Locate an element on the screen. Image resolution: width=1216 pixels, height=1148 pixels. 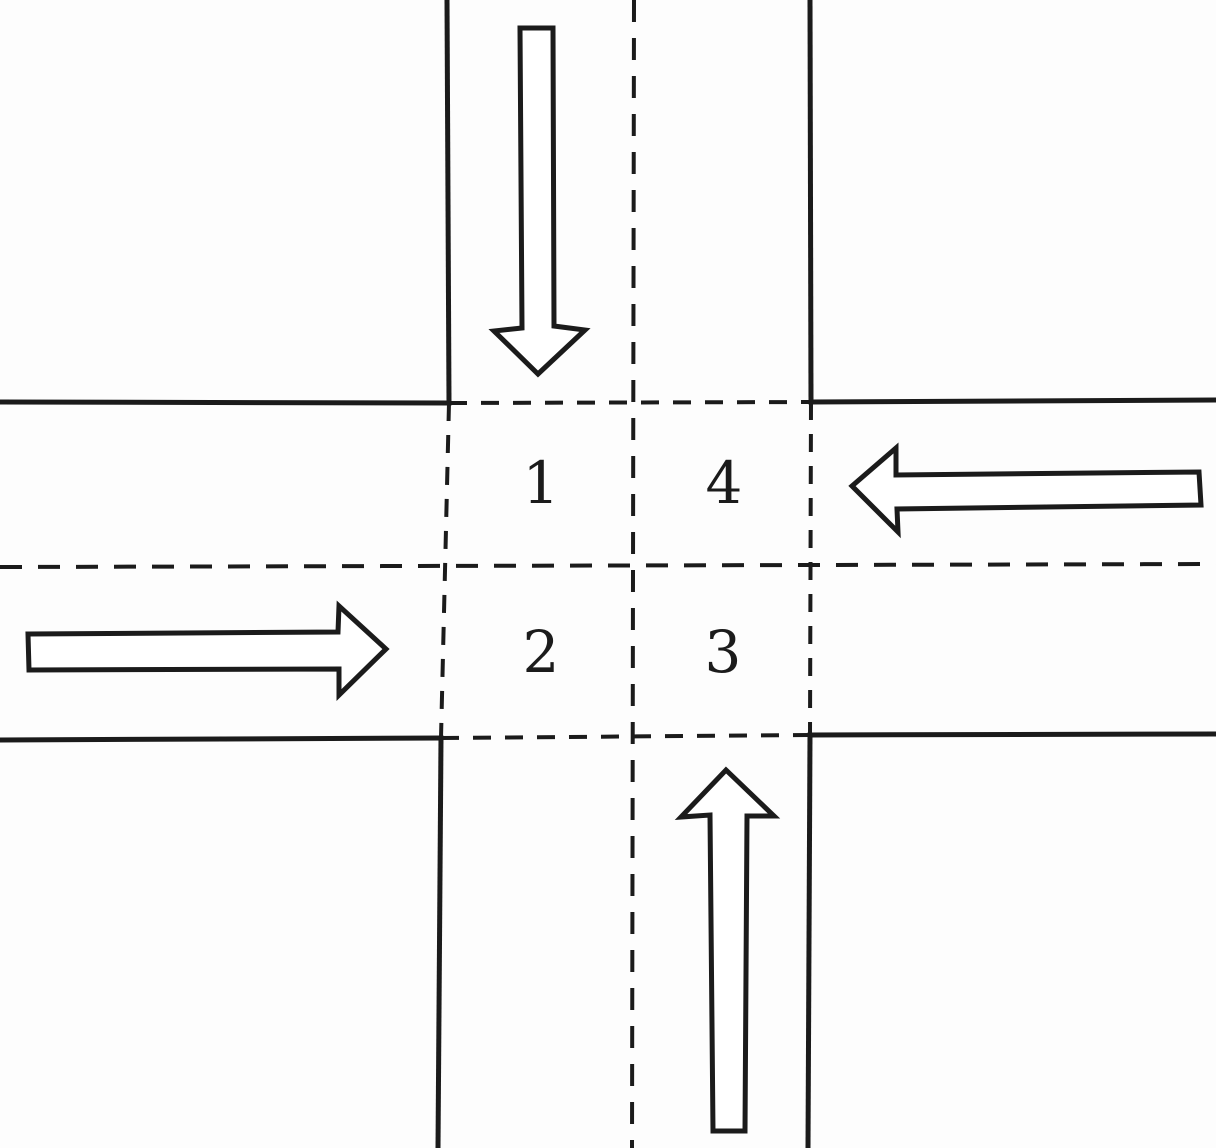
road-edge-vertical-left-bottom is located at coordinates (439, 941).